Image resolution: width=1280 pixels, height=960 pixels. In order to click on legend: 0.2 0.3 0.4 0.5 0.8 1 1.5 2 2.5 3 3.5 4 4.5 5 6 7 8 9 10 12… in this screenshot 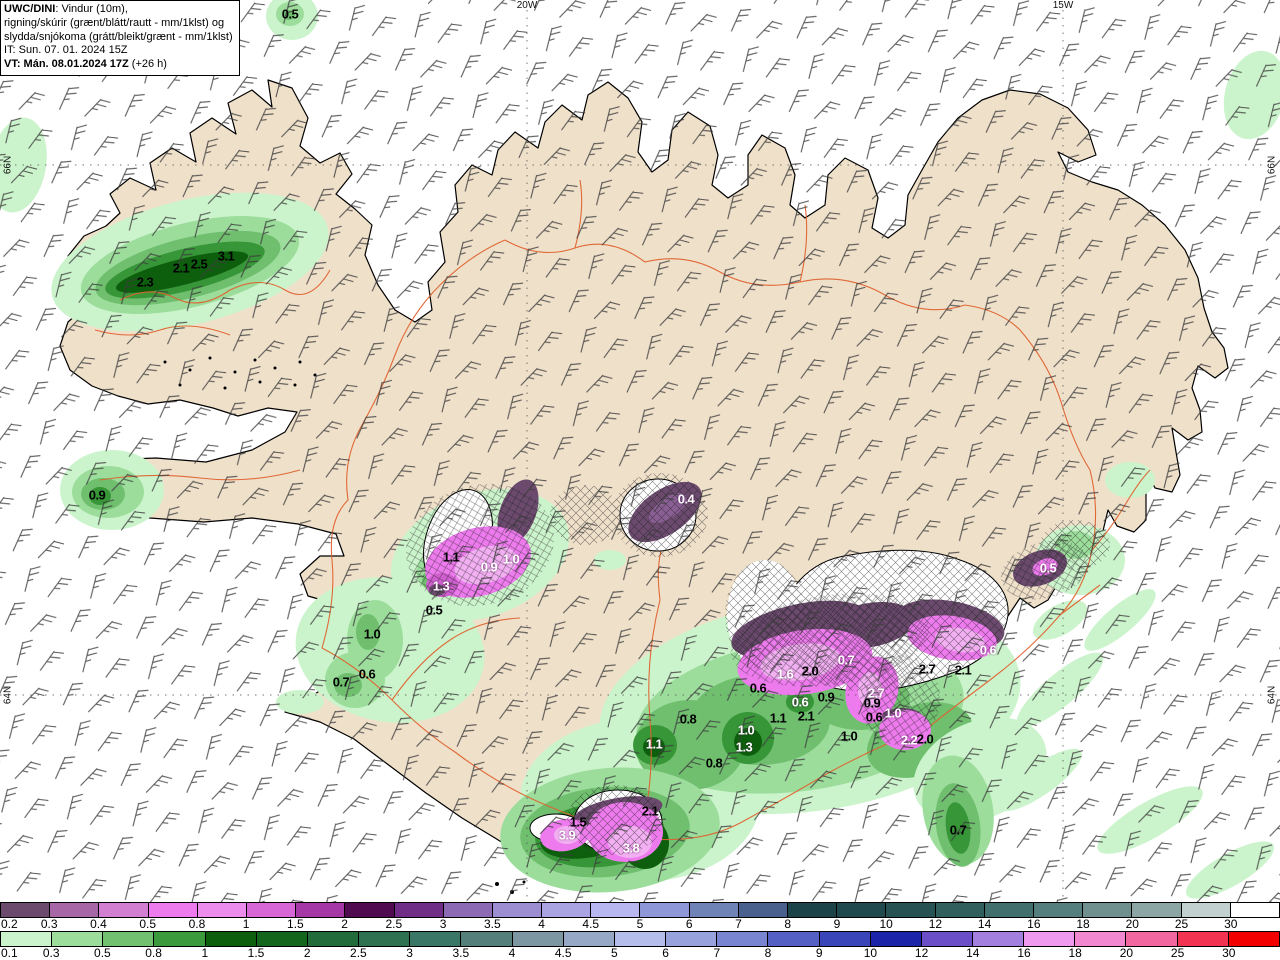, I will do `click(640, 931)`.